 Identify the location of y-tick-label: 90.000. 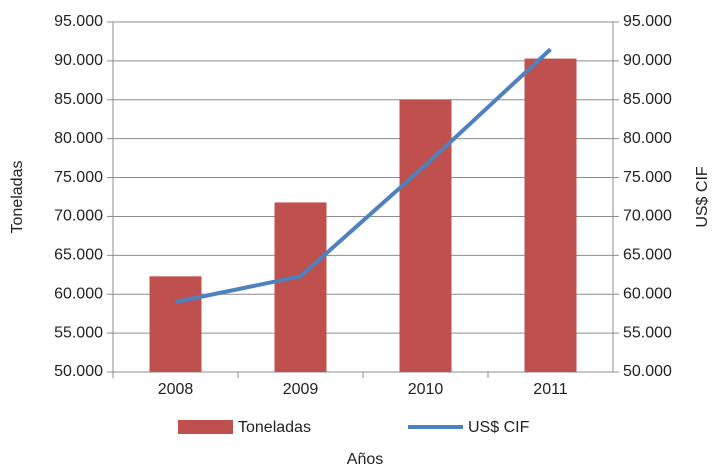
(78, 60).